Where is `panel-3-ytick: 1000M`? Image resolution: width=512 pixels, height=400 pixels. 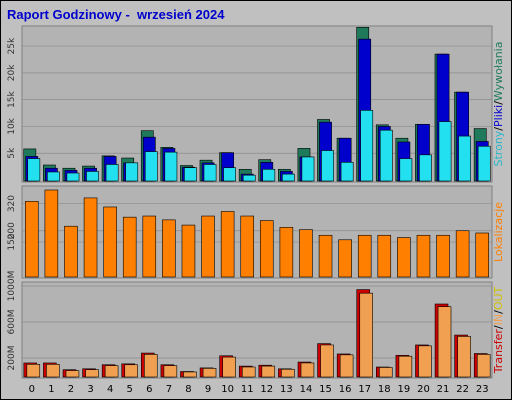 panel-3-ytick: 1000M is located at coordinates (12, 286).